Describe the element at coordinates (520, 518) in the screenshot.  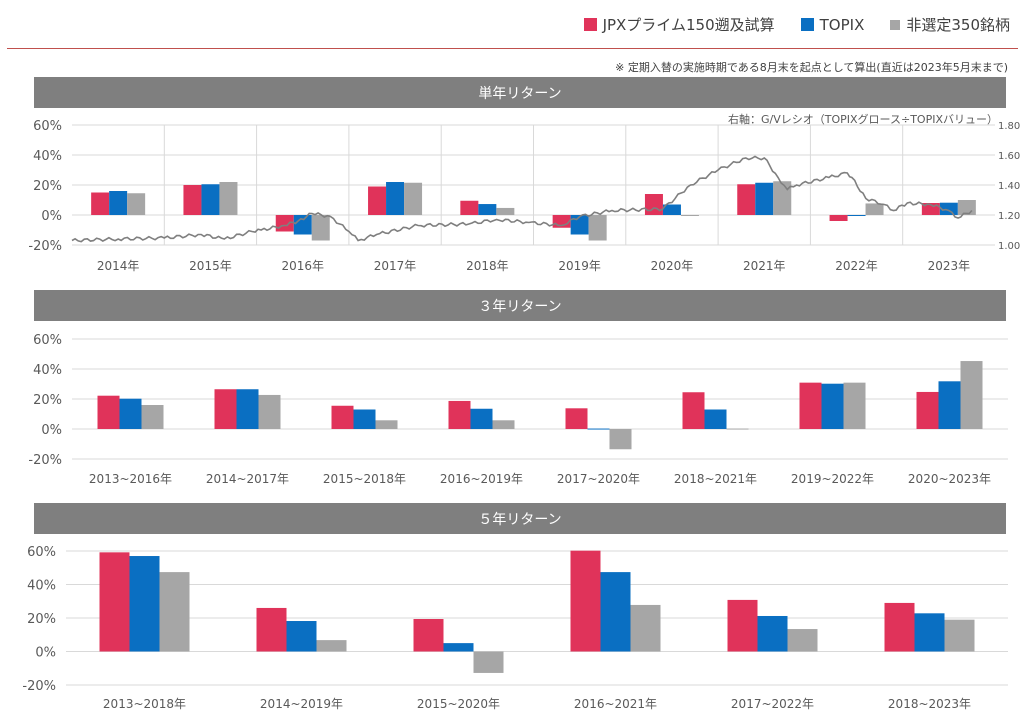
I see `section-header-5yr: ５年リターン` at that location.